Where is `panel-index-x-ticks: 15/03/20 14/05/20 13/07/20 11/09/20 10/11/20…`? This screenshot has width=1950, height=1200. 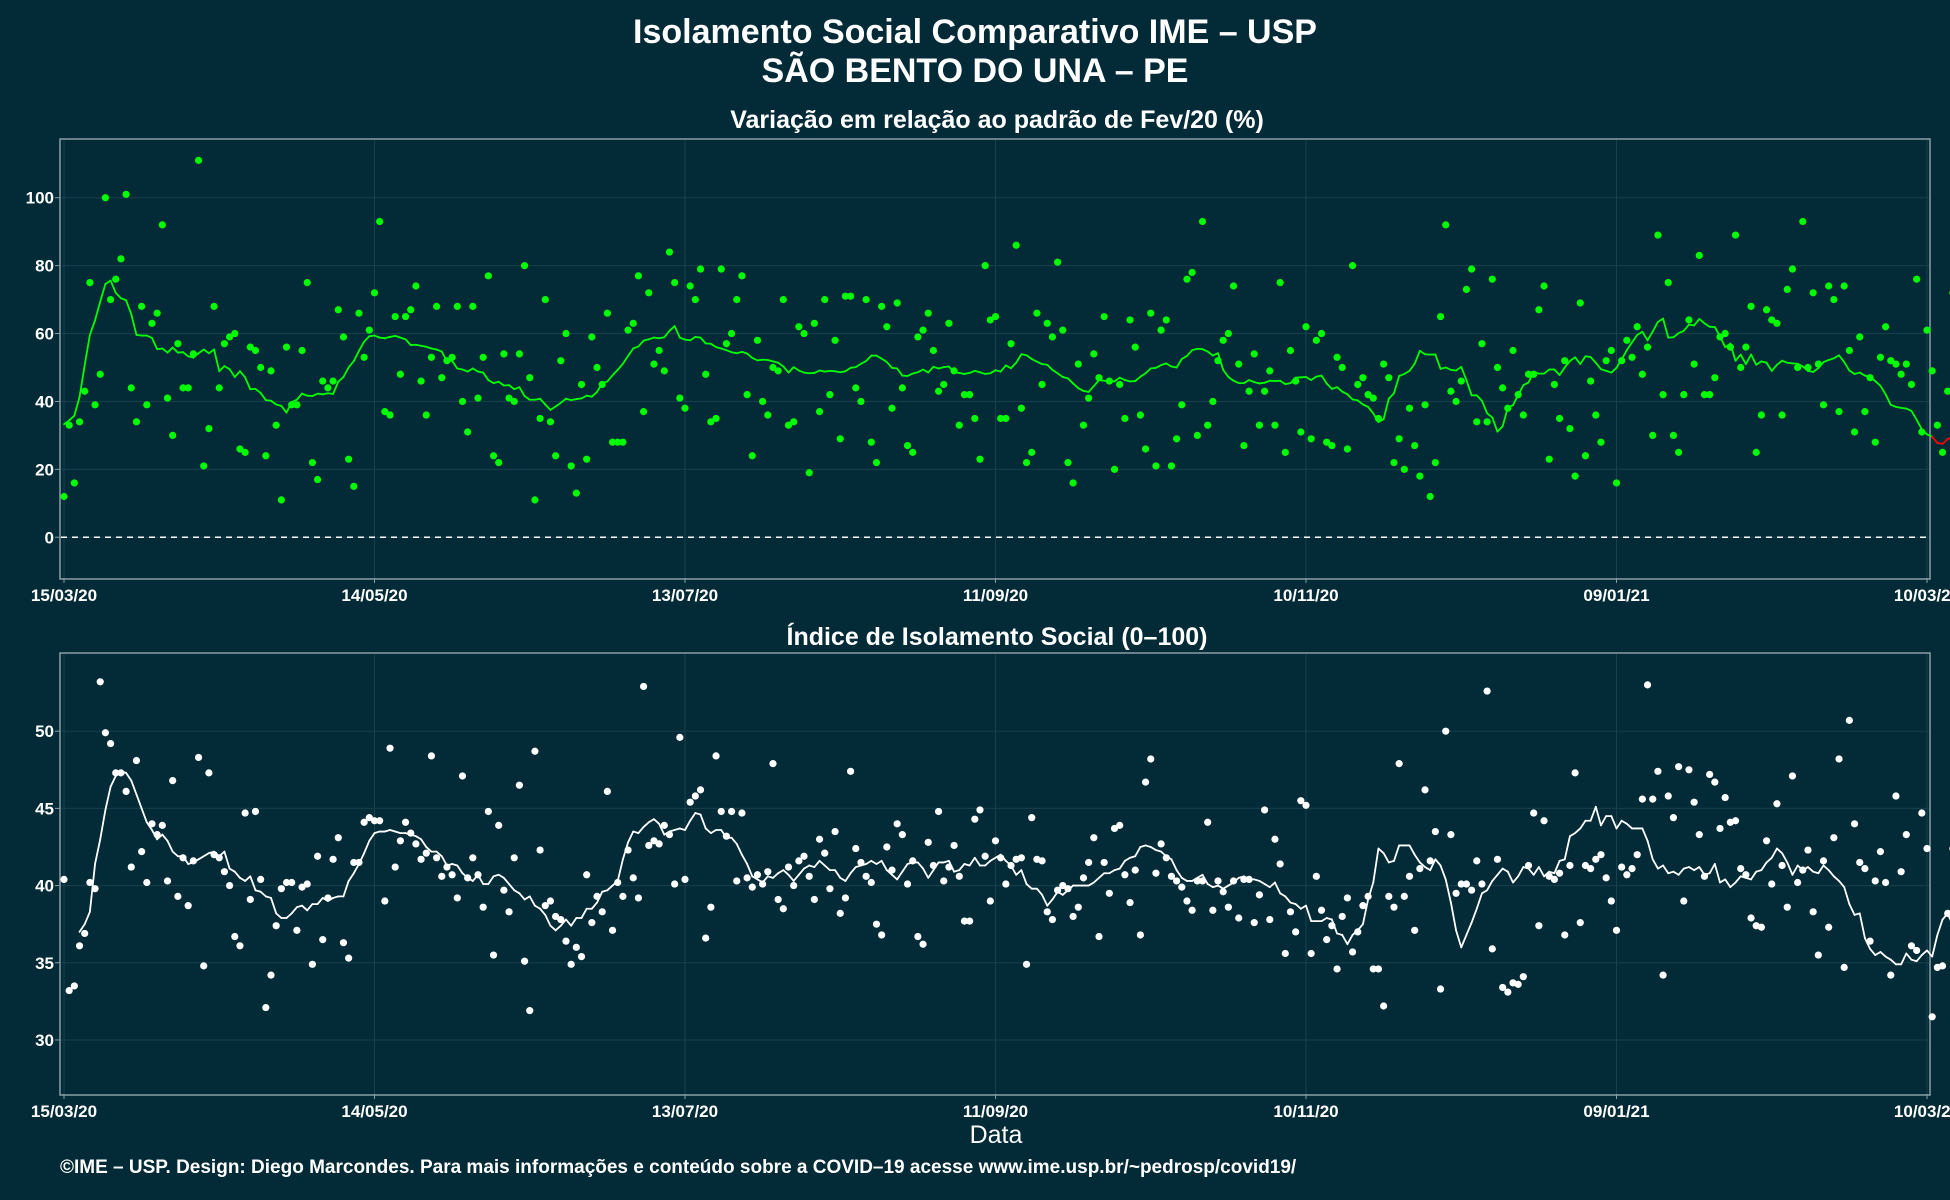
panel-index-x-ticks: 15/03/20 14/05/20 13/07/20 11/09/20 10/11/20… is located at coordinates (990, 1107).